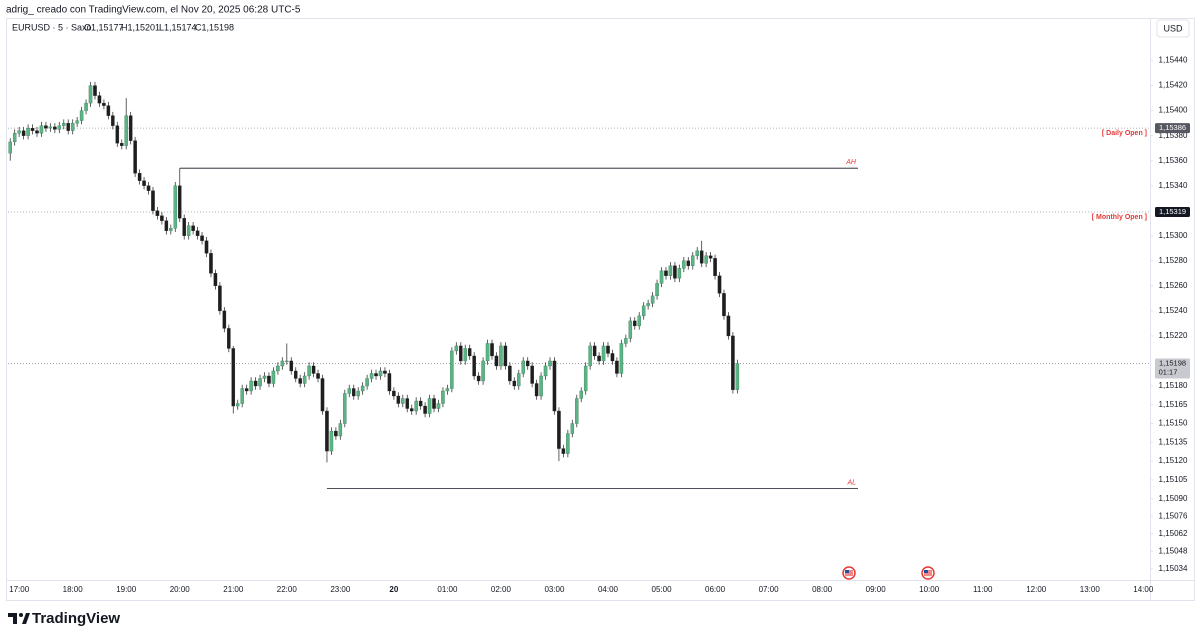 The height and width of the screenshot is (638, 1200). Describe the element at coordinates (769, 589) in the screenshot. I see `x-tick-label: 07:00` at that location.